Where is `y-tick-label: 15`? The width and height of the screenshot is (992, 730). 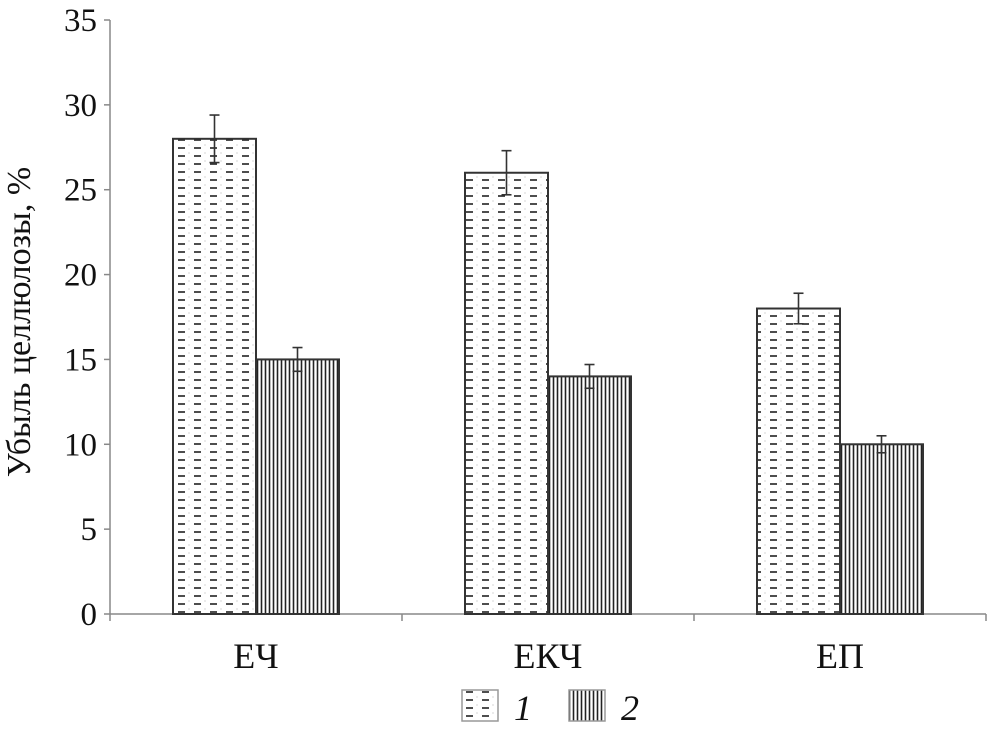
y-tick-label: 15 is located at coordinates (80, 360).